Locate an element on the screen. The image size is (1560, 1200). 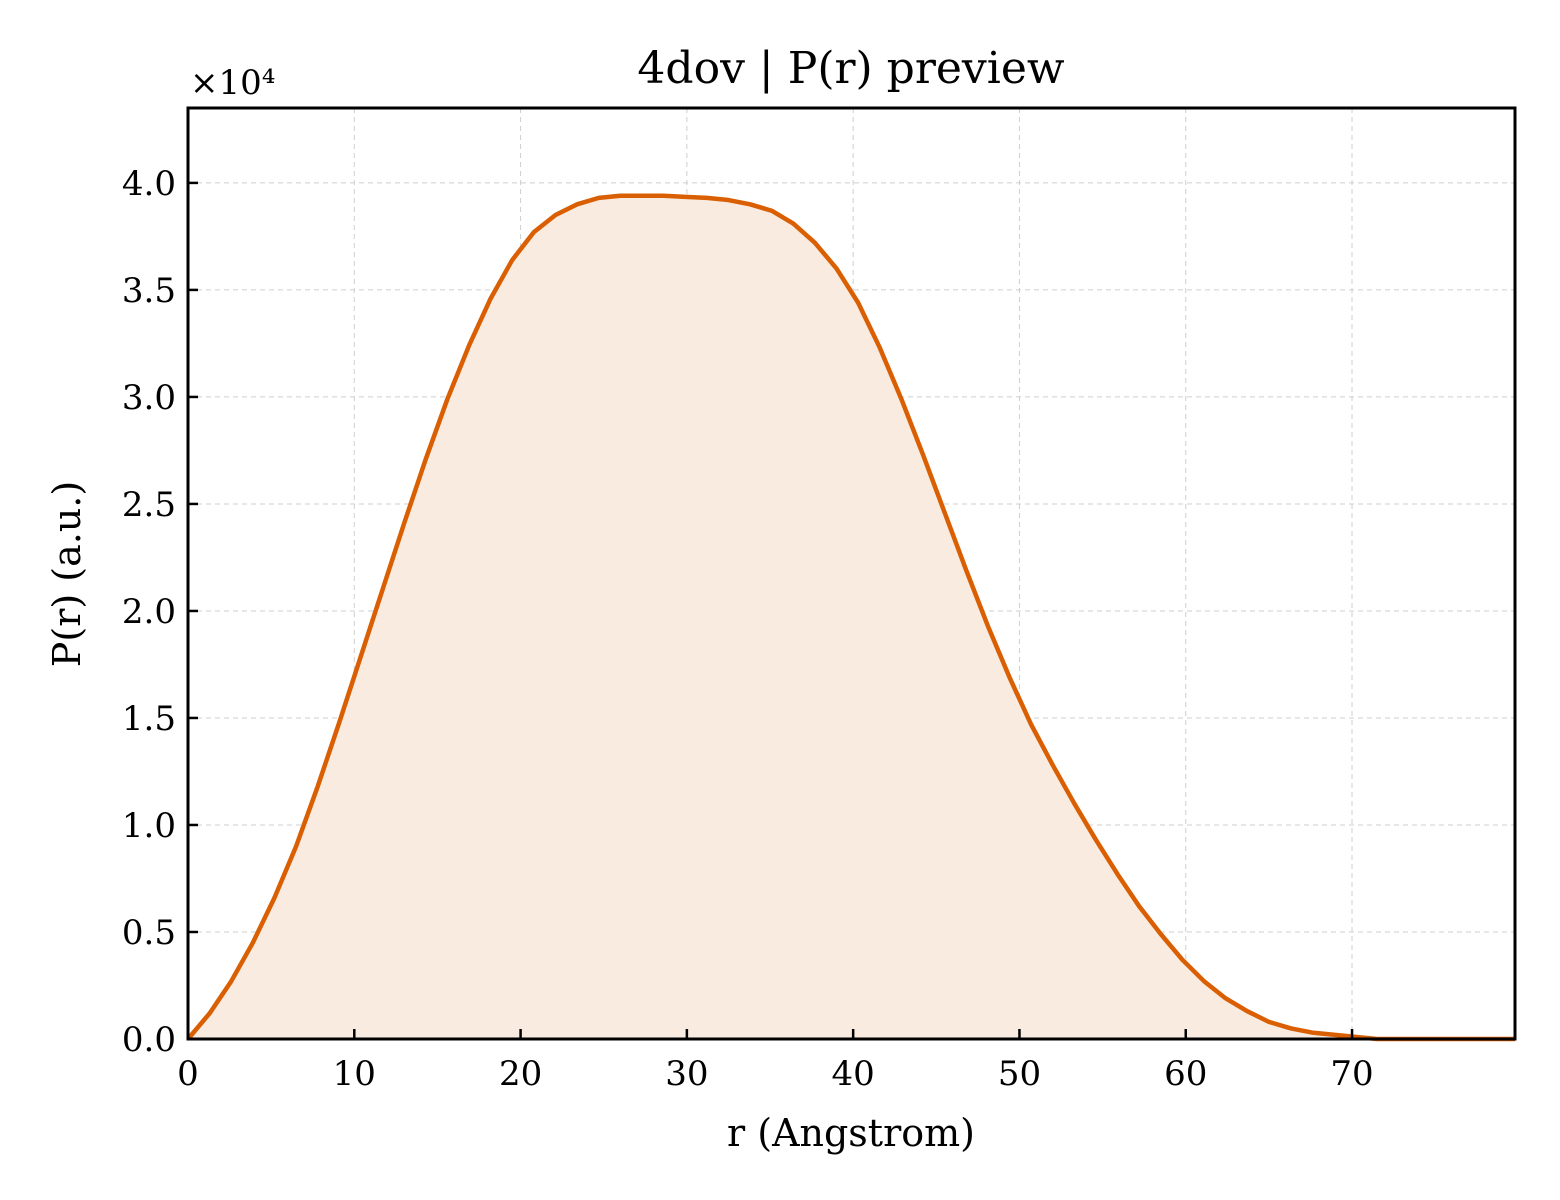
x-axis-ticks: 0 10 20 30 40 50 60 70 is located at coordinates (775, 1061).